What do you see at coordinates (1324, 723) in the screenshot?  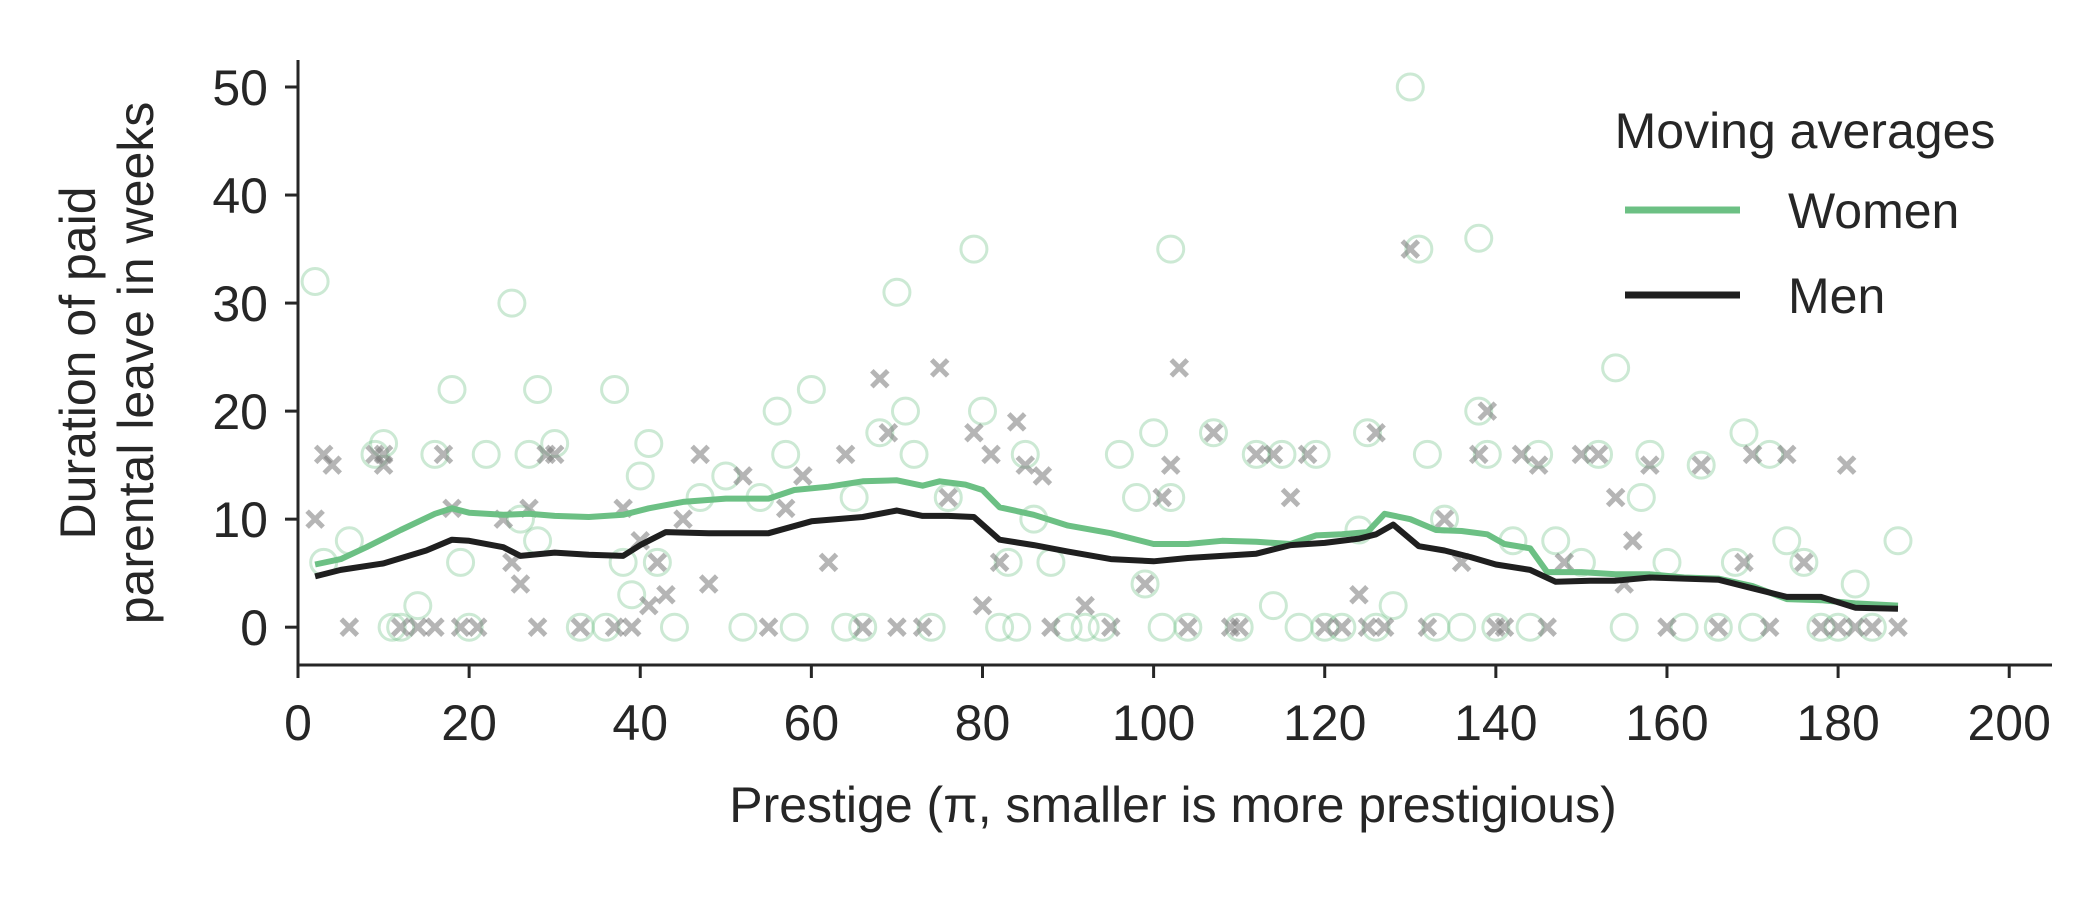 I see `x-tick-label: 120` at bounding box center [1324, 723].